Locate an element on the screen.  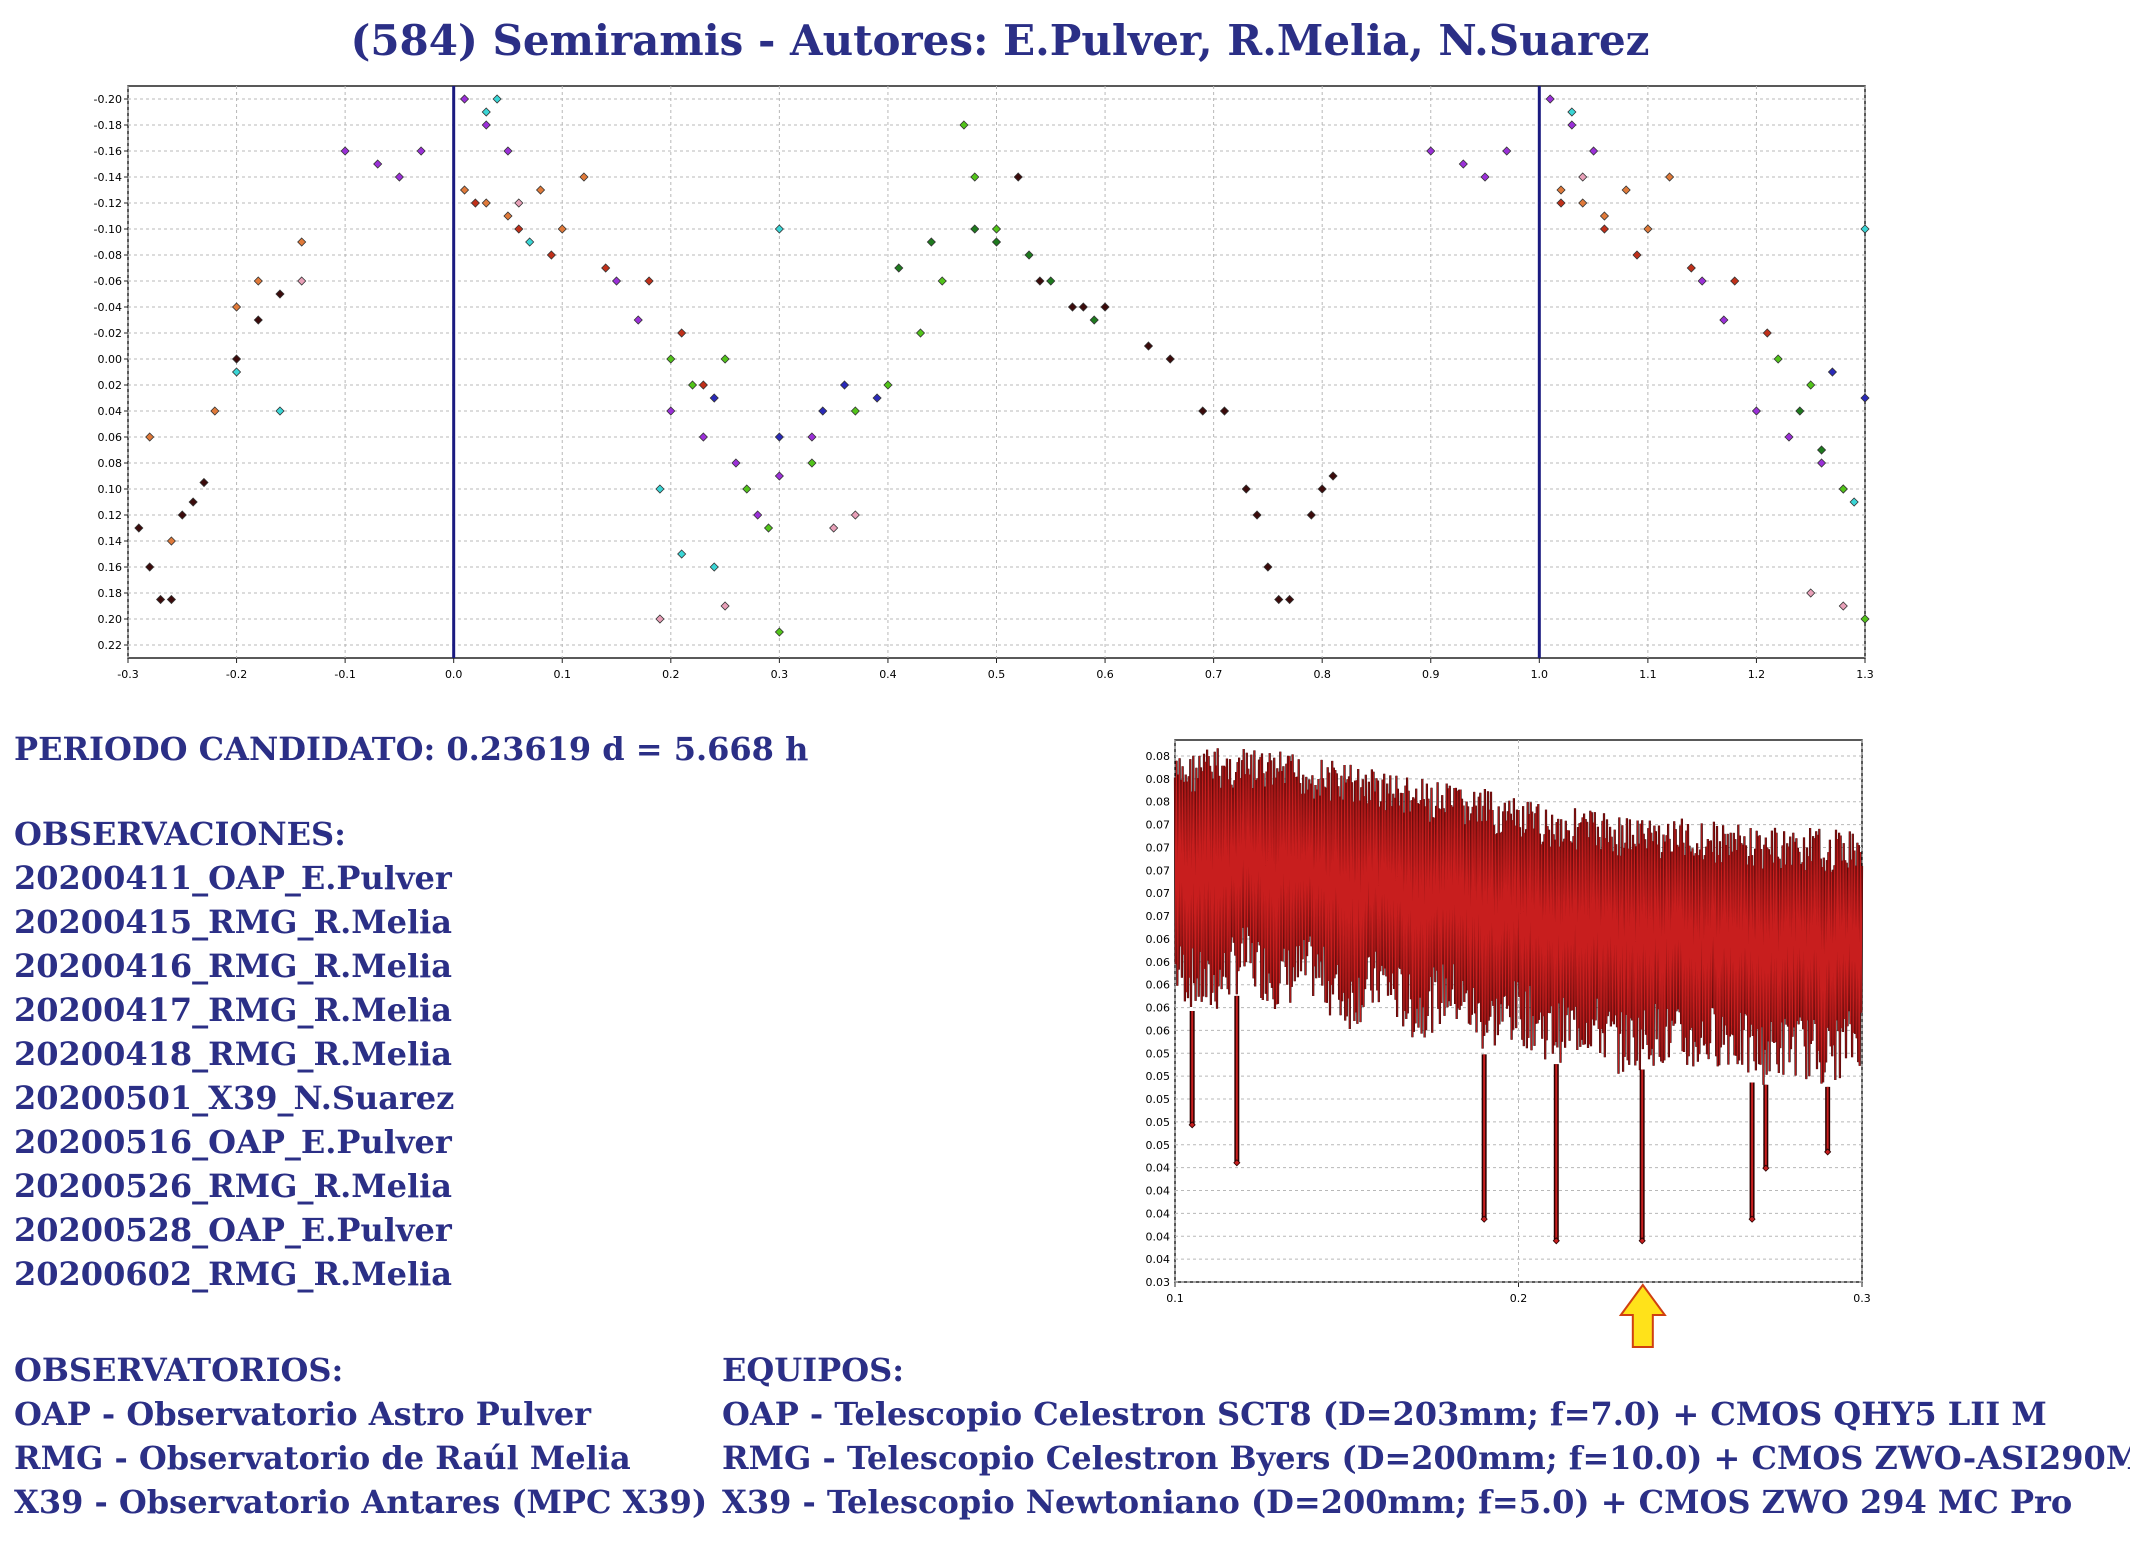
x-tick-label: 0.7 is located at coordinates (1214, 674).